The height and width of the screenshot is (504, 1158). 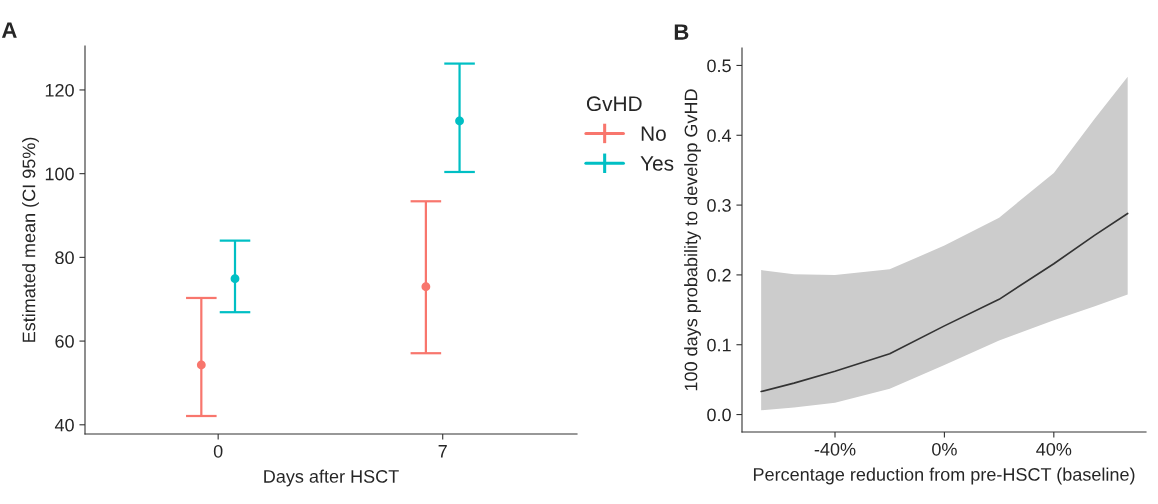 I want to click on chart-title: A, so click(x=9, y=30).